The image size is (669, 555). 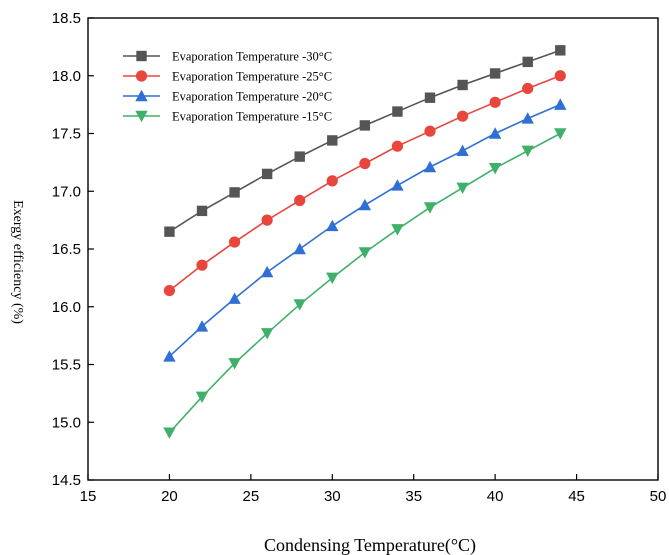 I want to click on x-axis-title: Condensing Temperature(°C), so click(x=370, y=545).